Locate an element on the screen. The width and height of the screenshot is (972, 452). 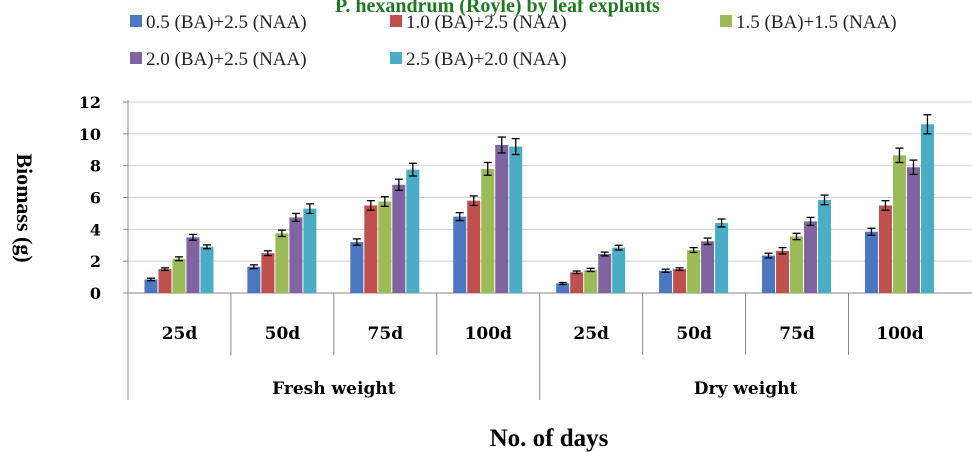
legend-label: 1.0 (BA)+2.5 (NAA) is located at coordinates (486, 22).